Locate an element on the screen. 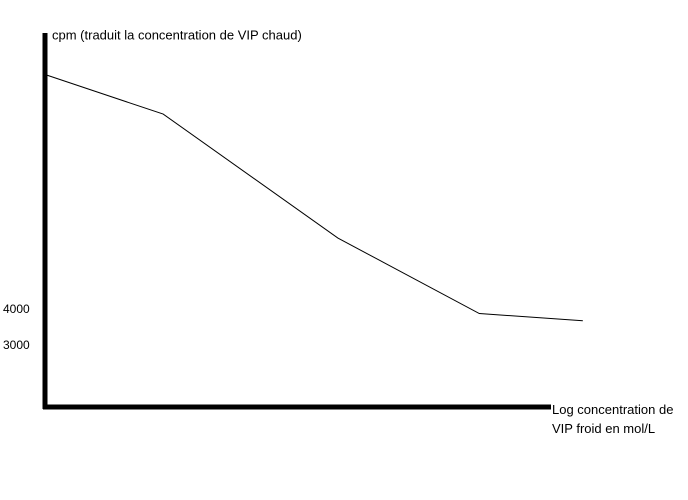 The height and width of the screenshot is (500, 688). y-tick-label: 4000 is located at coordinates (16, 309).